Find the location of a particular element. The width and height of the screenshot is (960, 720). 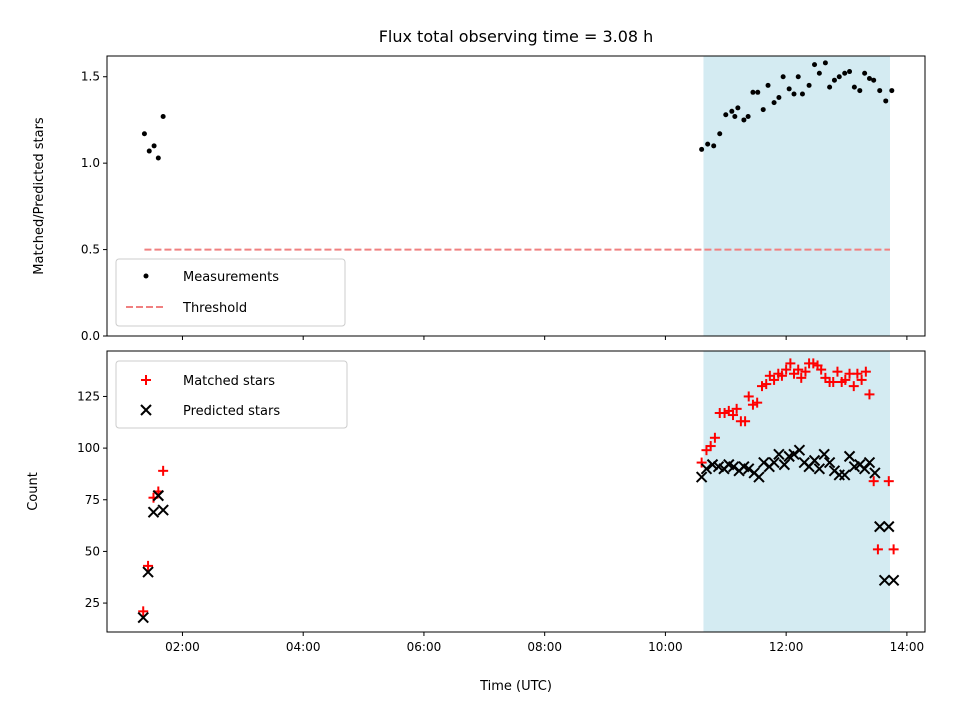

x-tick-label: 12:00 is located at coordinates (786, 647).